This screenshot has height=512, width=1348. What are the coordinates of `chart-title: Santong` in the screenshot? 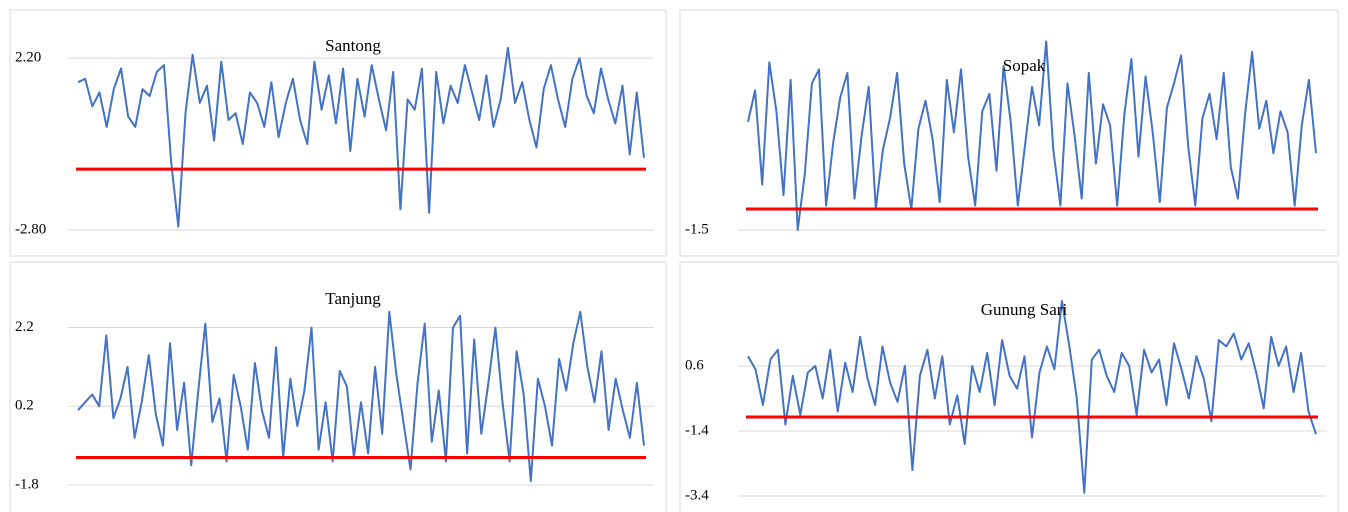 It's located at (353, 45).